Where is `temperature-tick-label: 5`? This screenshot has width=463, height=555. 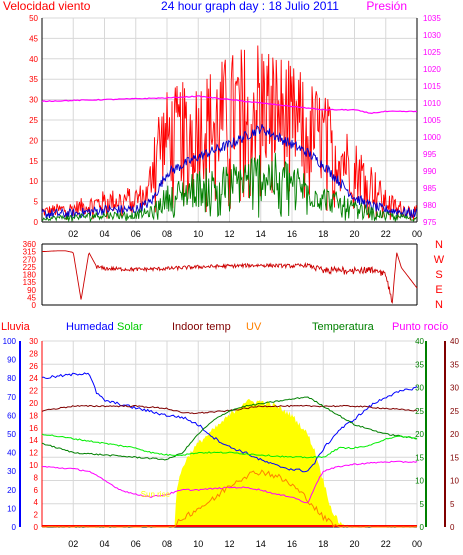 temperature-tick-label: 5 is located at coordinates (422, 504).